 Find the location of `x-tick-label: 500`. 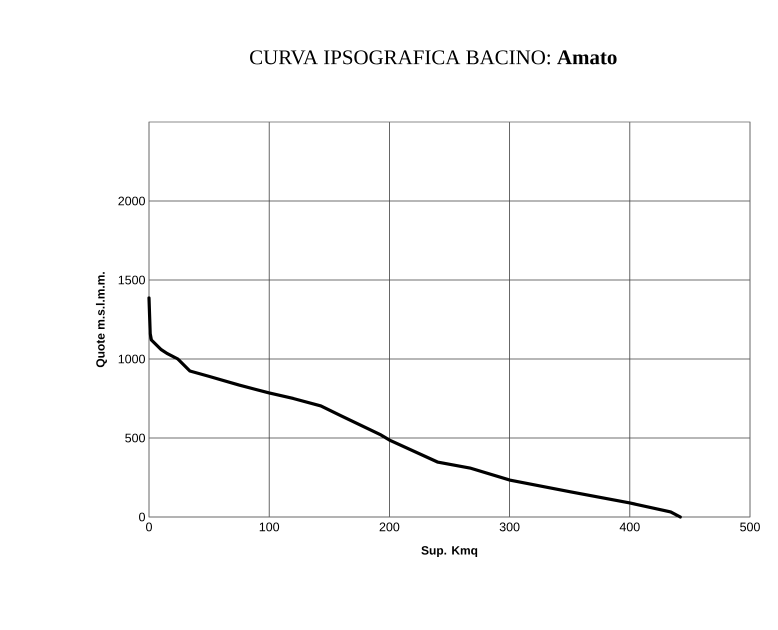

x-tick-label: 500 is located at coordinates (750, 527).